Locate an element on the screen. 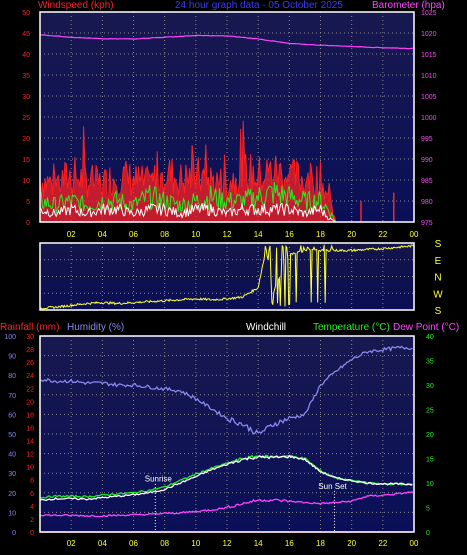  wind-x-tick-label: 18 is located at coordinates (320, 234).